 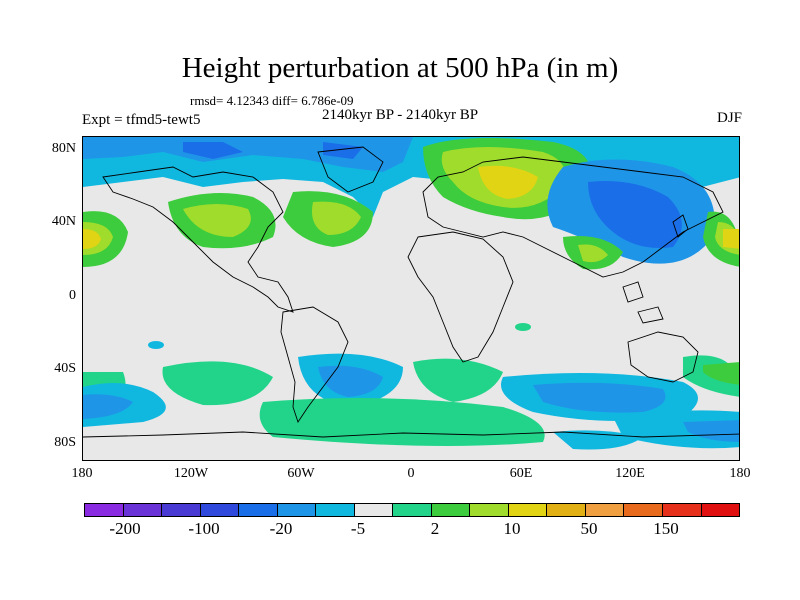 I want to click on colorbar-label: 50, so click(x=589, y=528).